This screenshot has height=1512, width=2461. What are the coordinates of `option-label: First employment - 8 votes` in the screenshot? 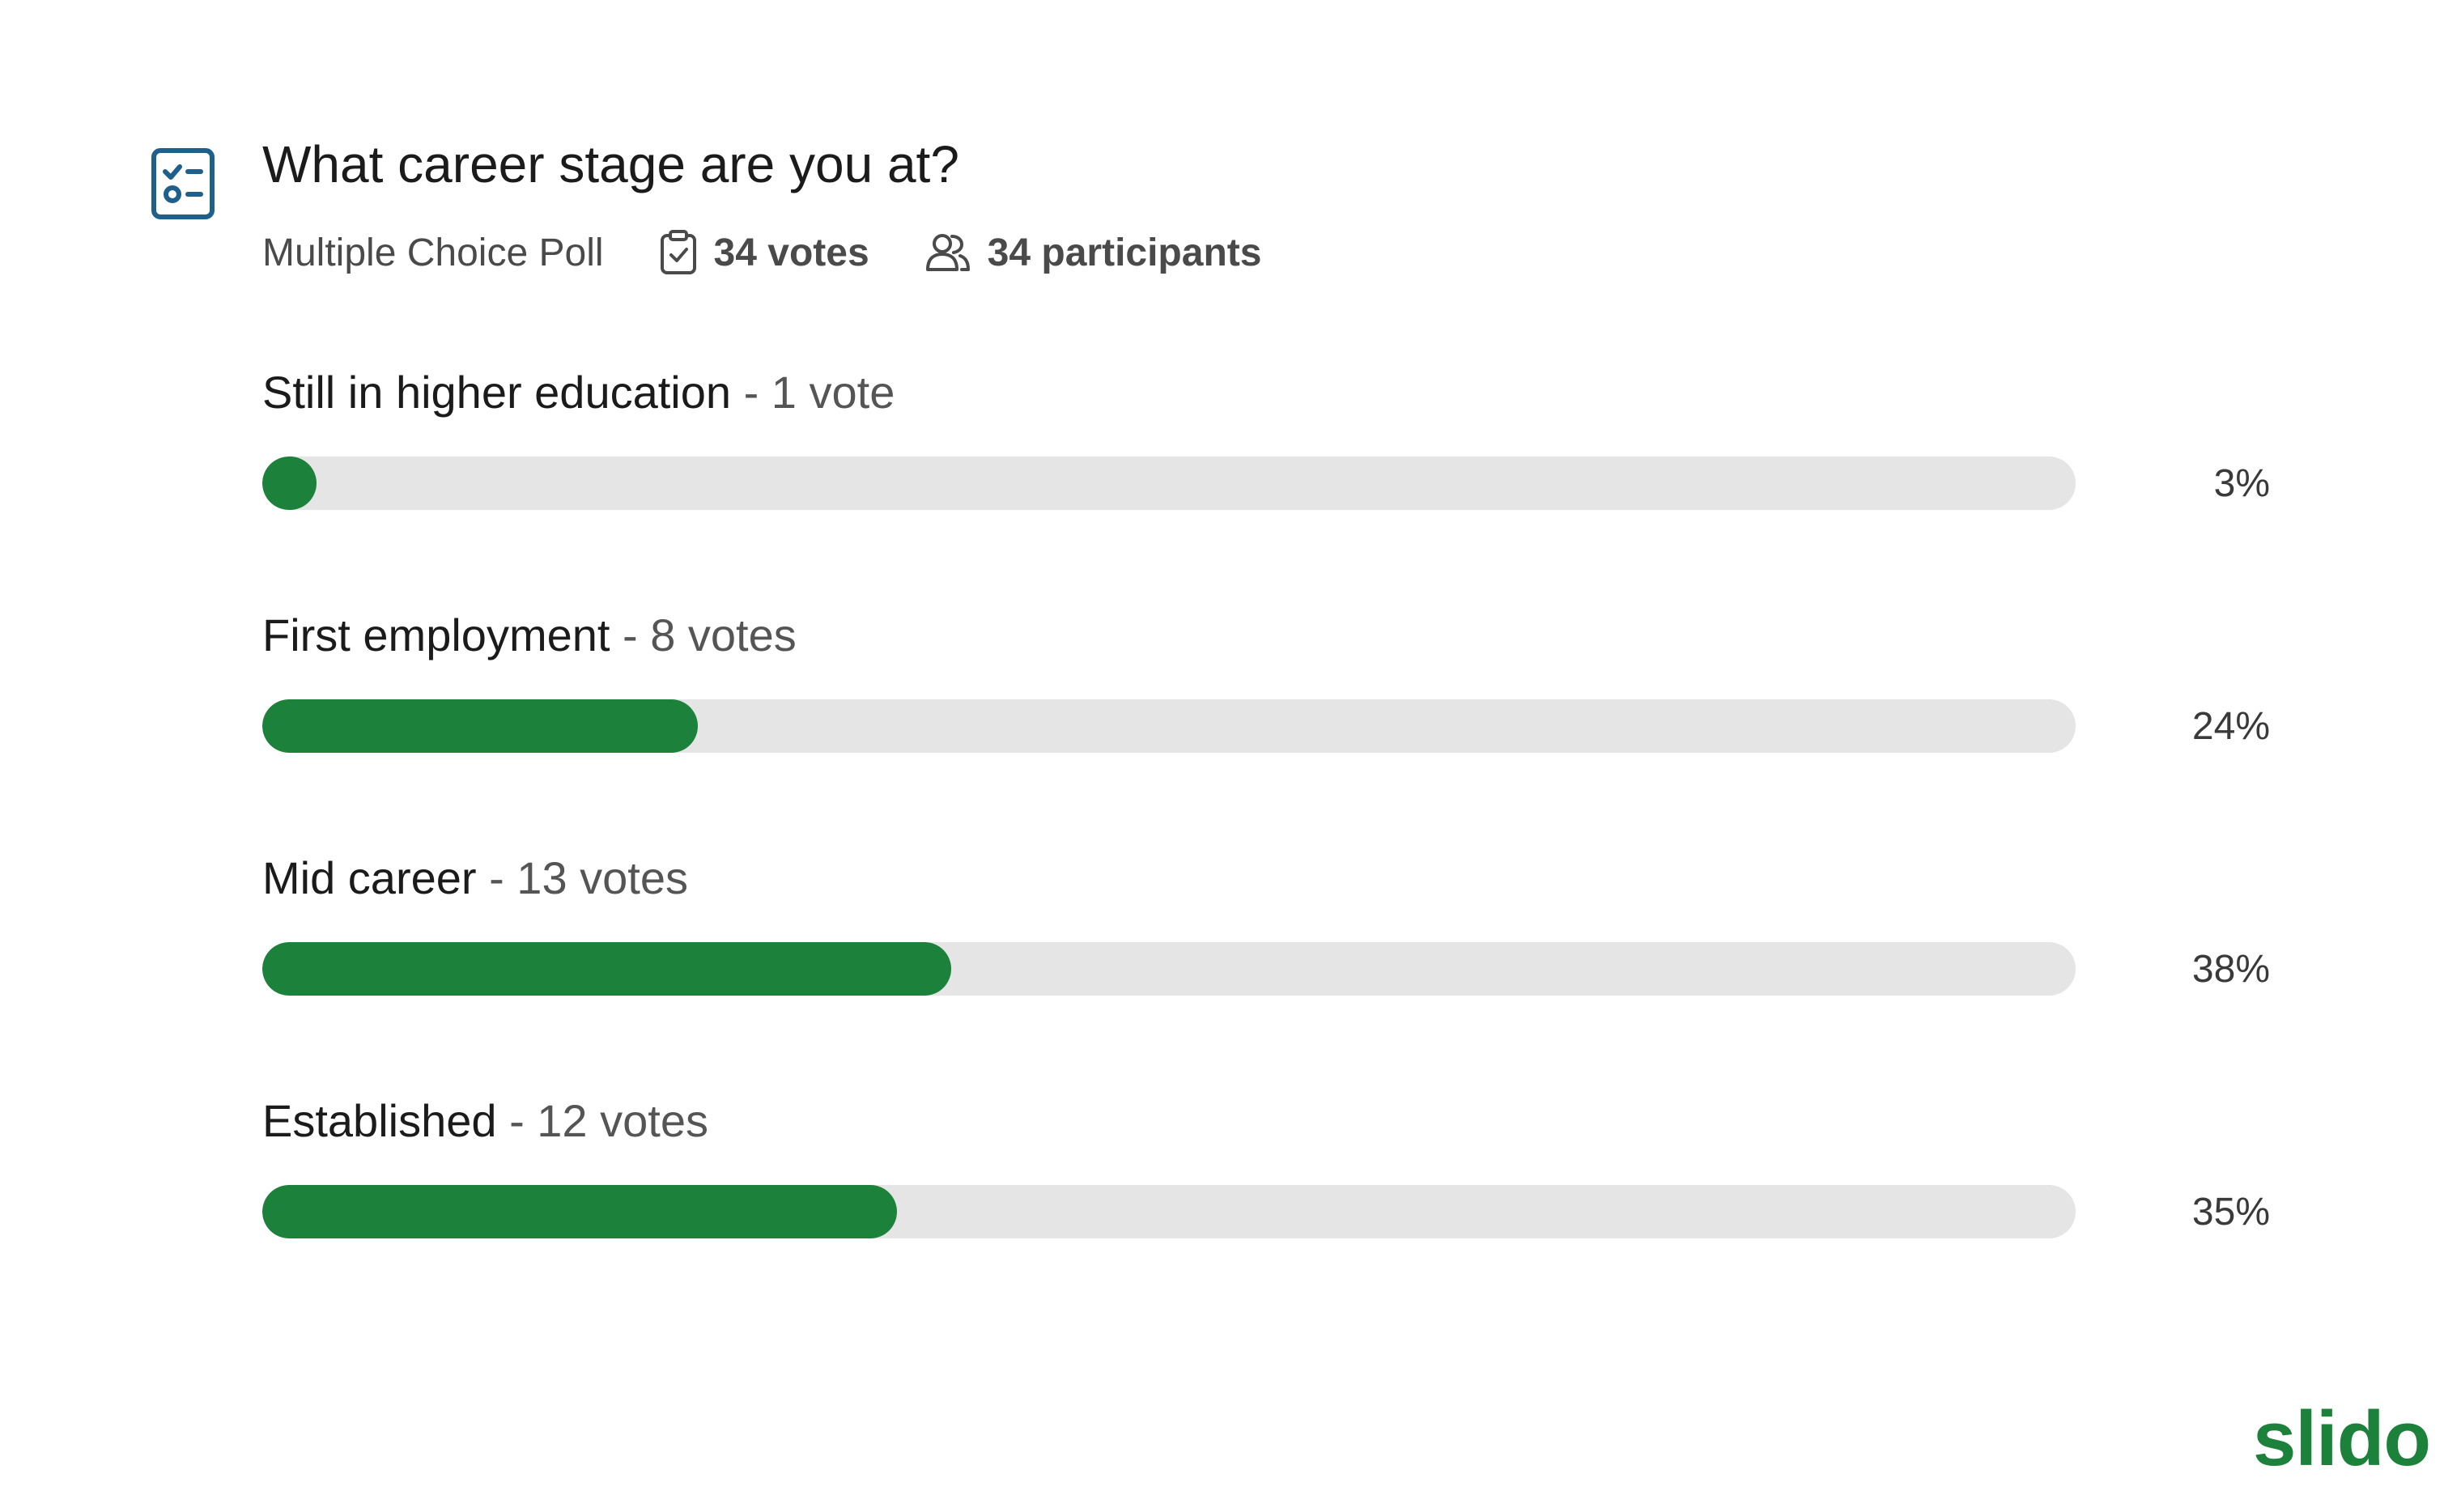 It's located at (530, 635).